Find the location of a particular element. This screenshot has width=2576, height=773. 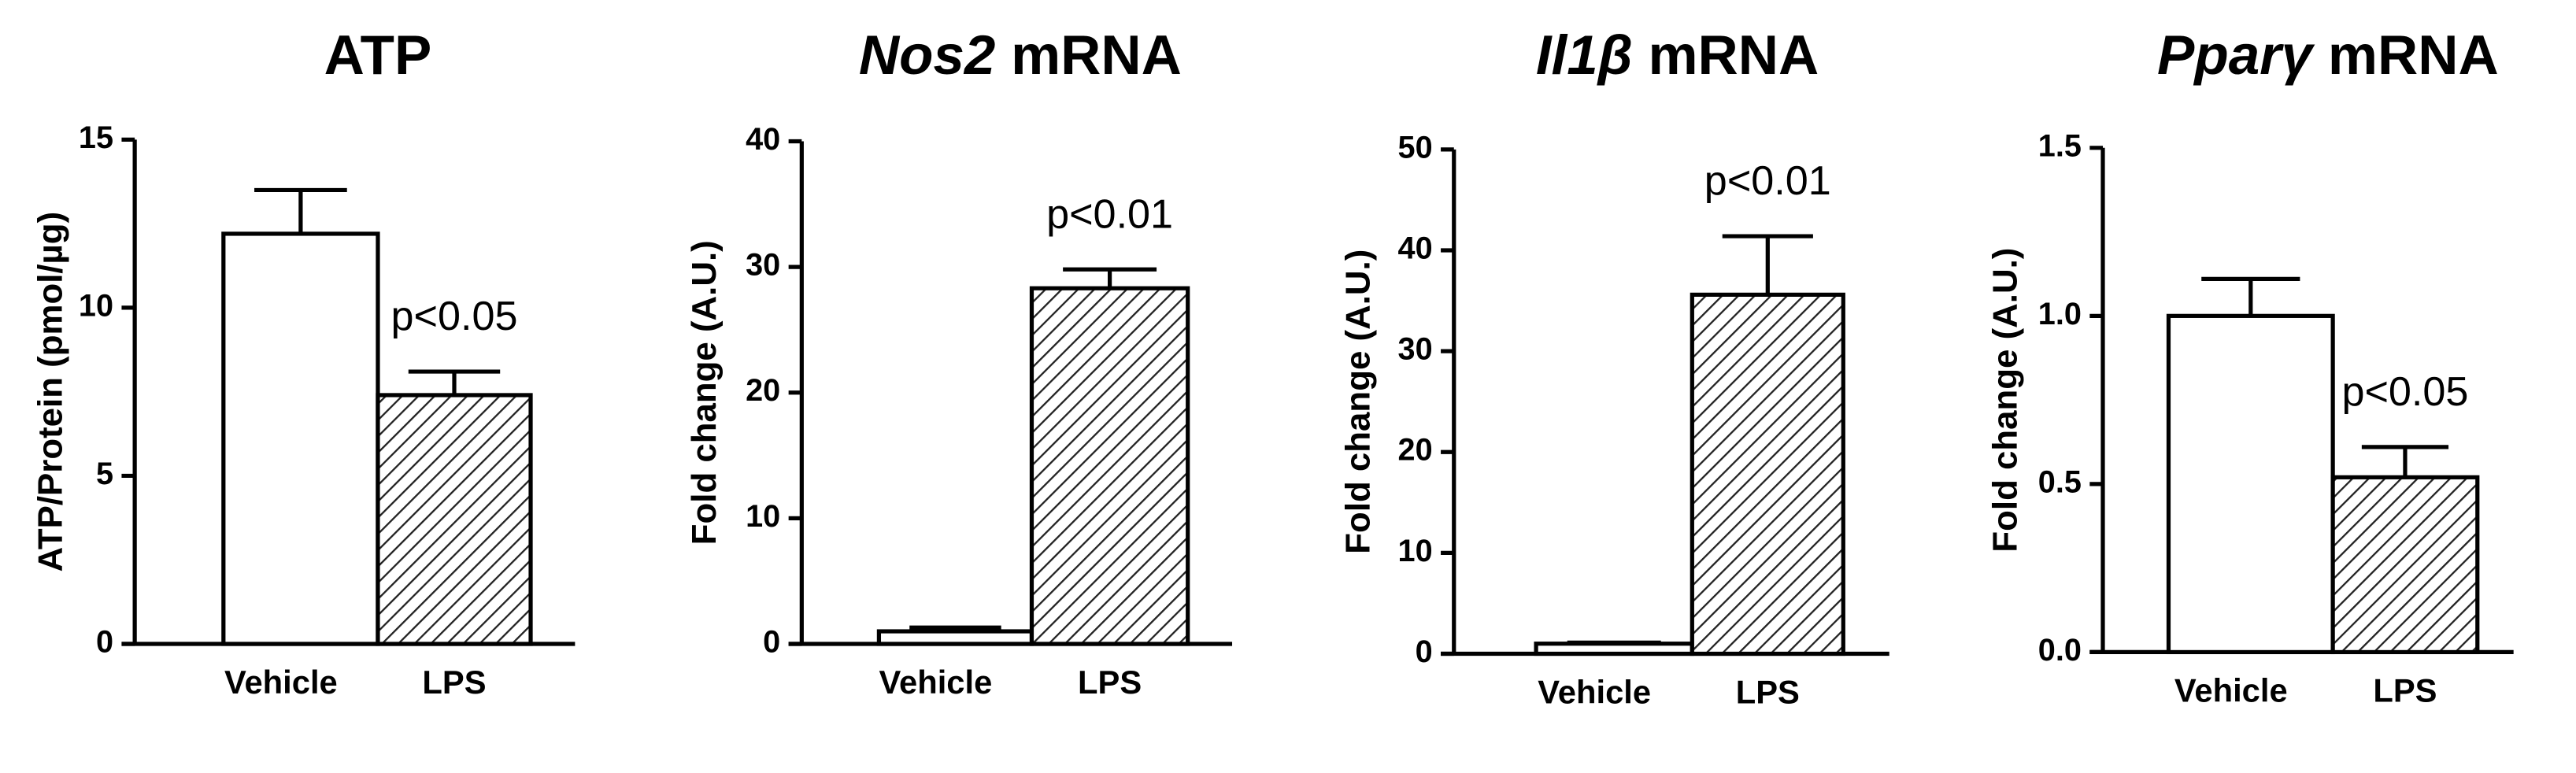

chart-title: Il1β mRNA is located at coordinates (1677, 55).